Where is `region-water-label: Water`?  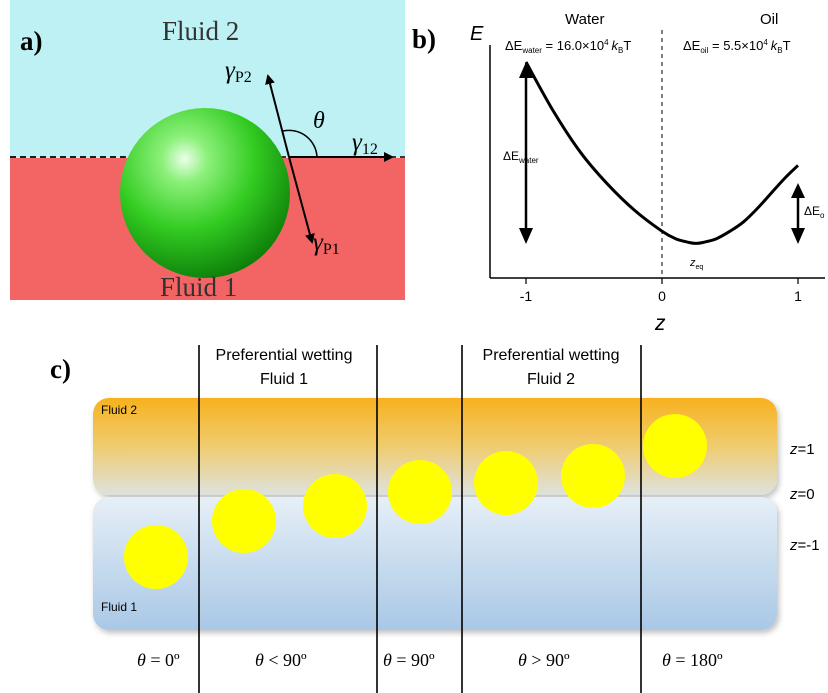 region-water-label: Water is located at coordinates (584, 19).